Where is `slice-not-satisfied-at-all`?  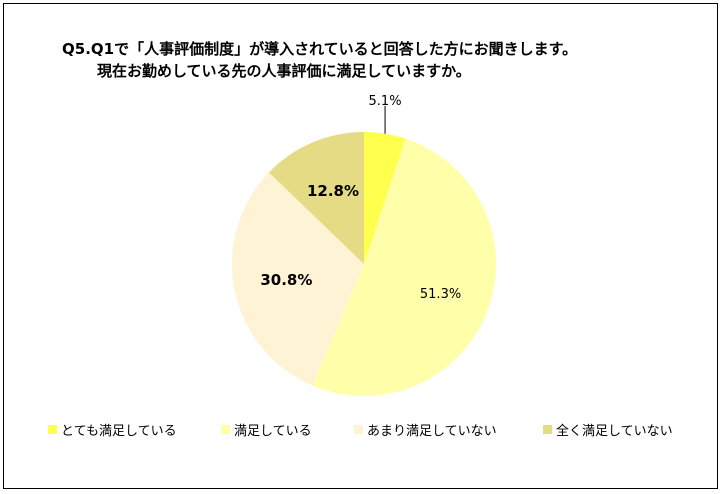 slice-not-satisfied-at-all is located at coordinates (316, 198).